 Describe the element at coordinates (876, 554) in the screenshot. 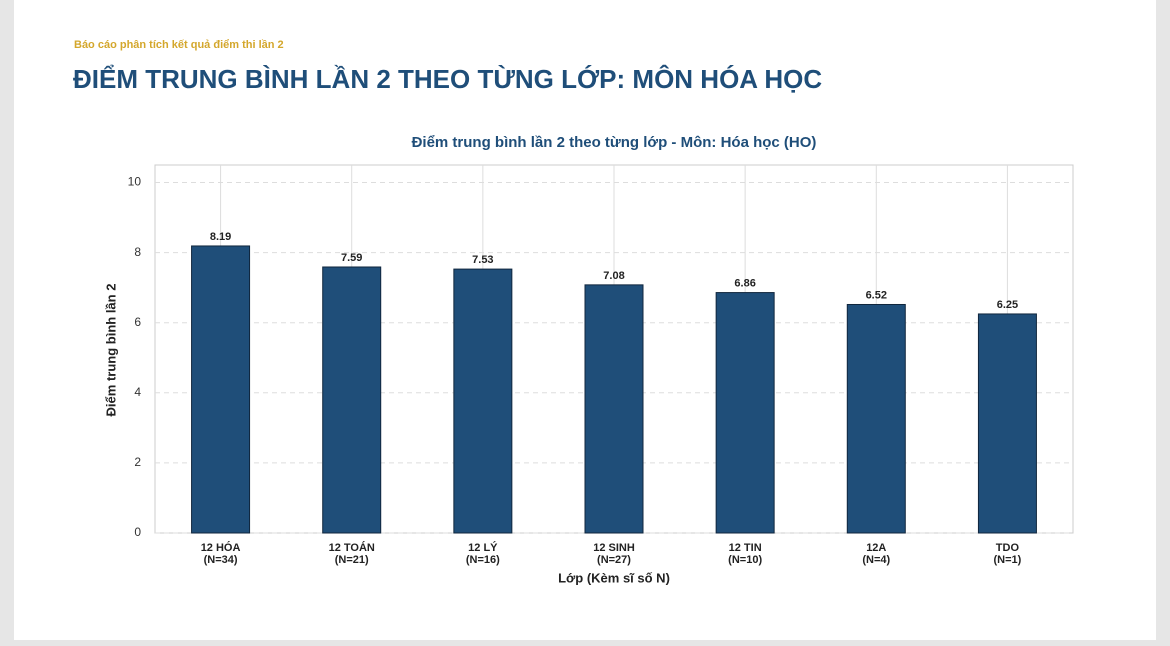

I see `x-tick-label: 12A (N=4)` at that location.